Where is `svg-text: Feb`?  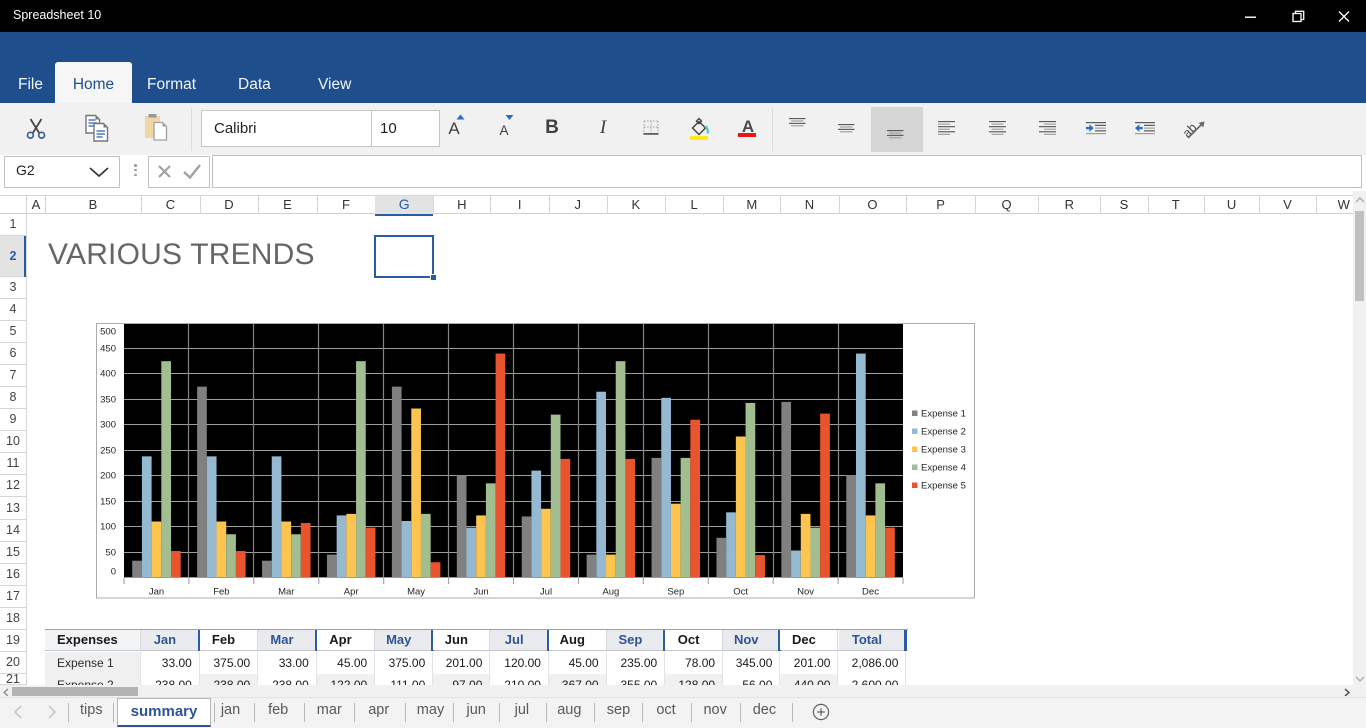 svg-text: Feb is located at coordinates (221, 592).